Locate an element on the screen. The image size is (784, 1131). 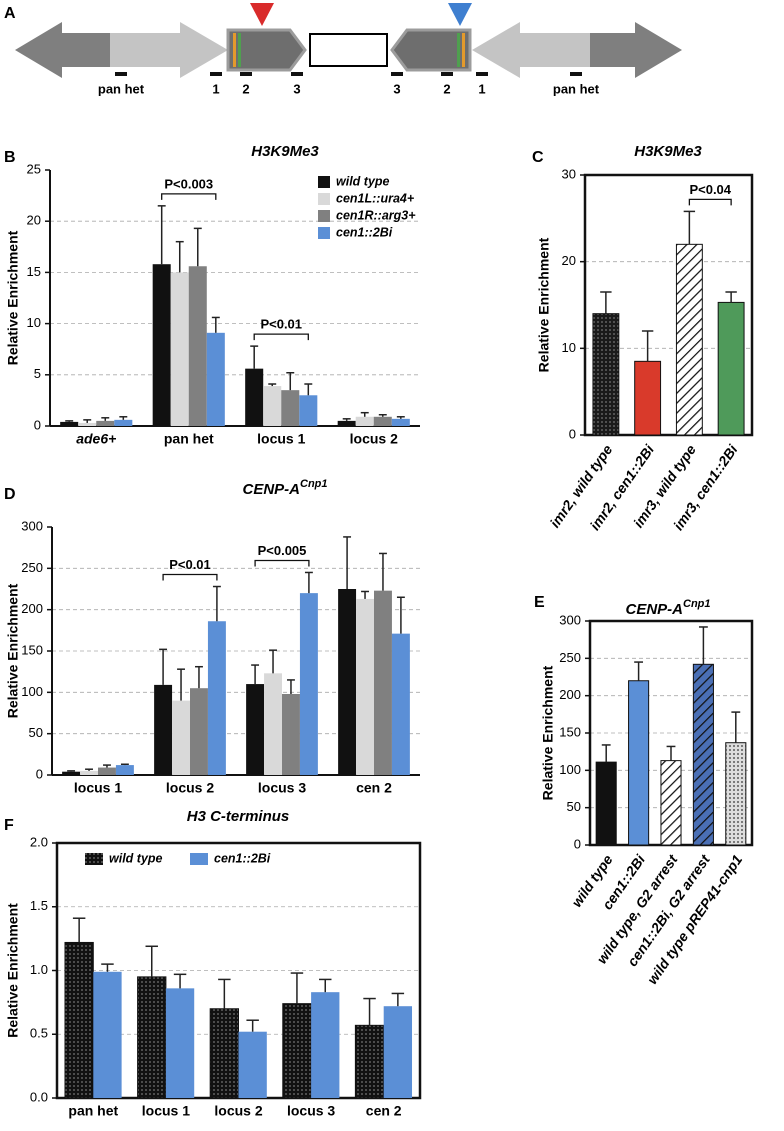
y-tick-label: 1.5 is located at coordinates (39, 905).